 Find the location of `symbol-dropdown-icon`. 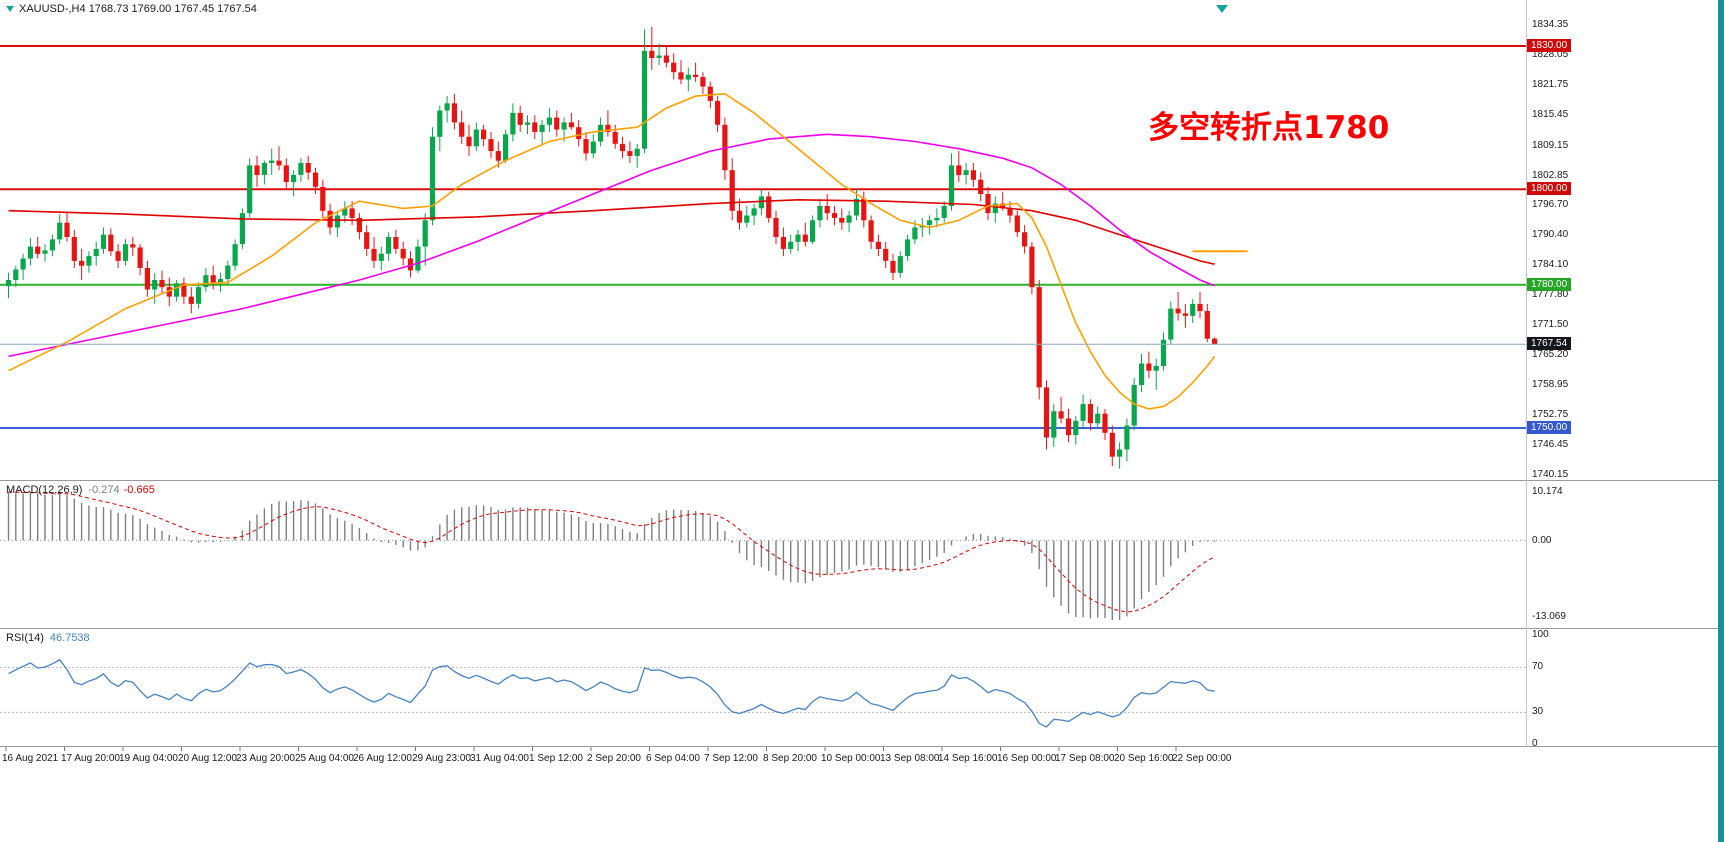

symbol-dropdown-icon is located at coordinates (10, 9).